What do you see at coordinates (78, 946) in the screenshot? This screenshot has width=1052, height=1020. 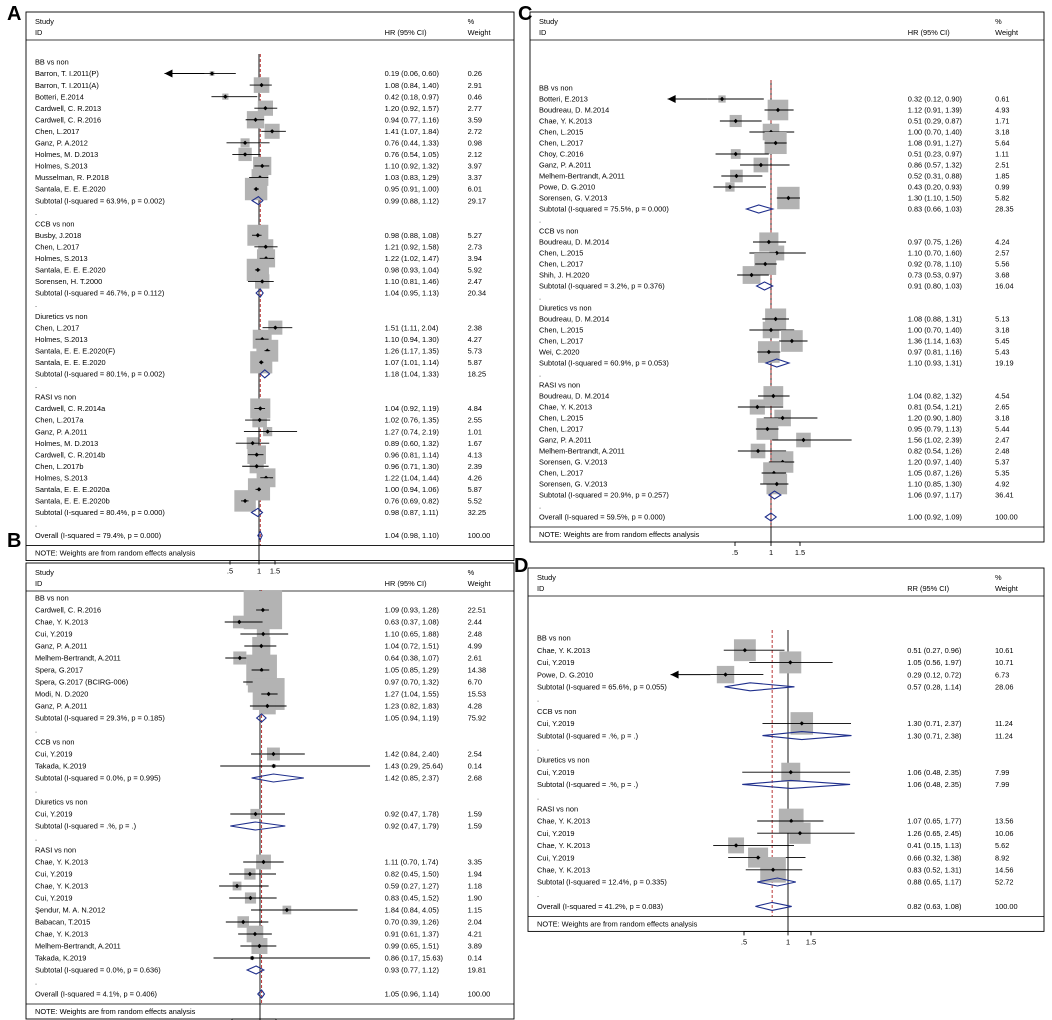 I see `panel-b-study-label: Melhem-Bertrandt, A.2011` at bounding box center [78, 946].